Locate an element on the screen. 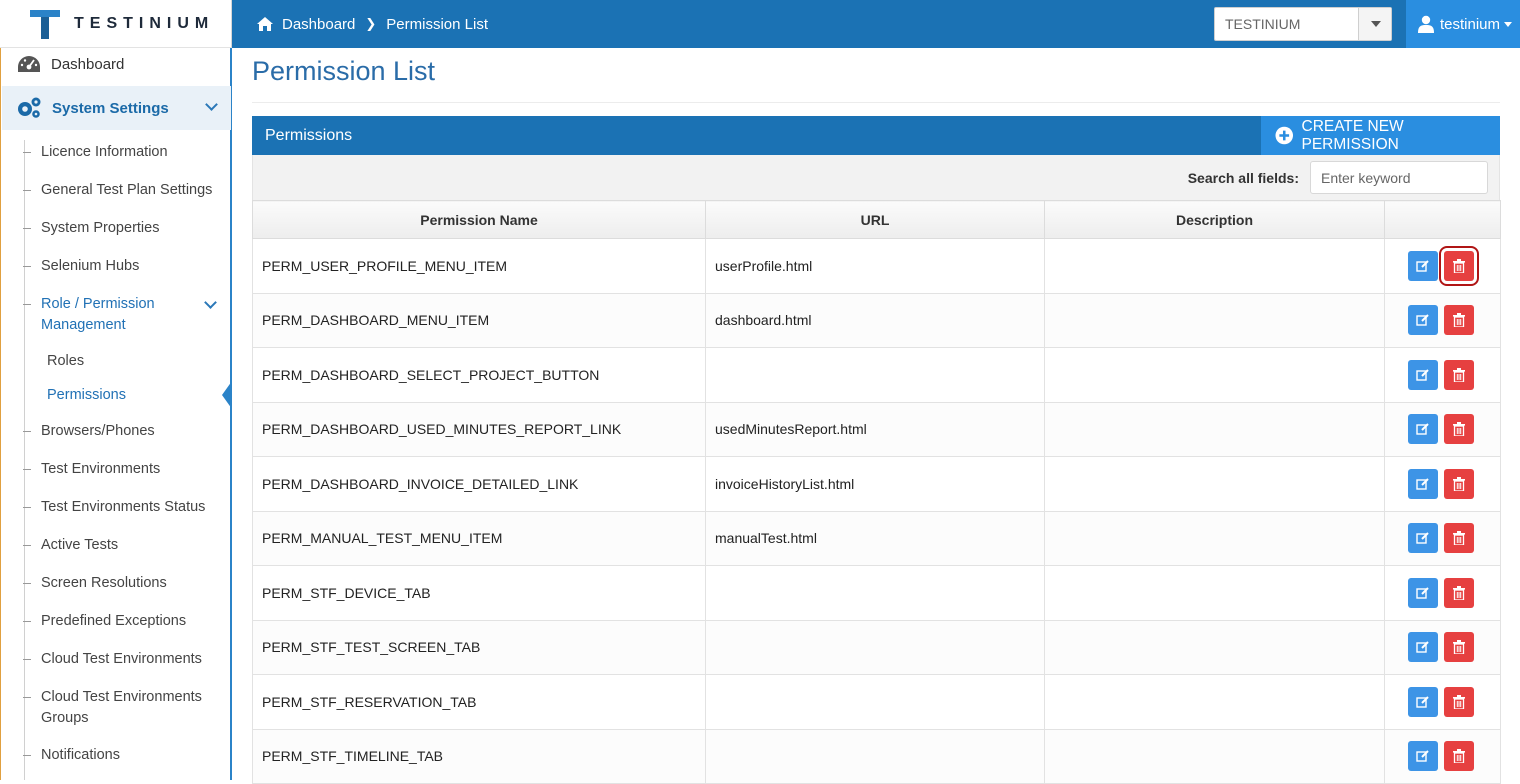 The height and width of the screenshot is (784, 1520). logo: TESTINIUM is located at coordinates (116, 24).